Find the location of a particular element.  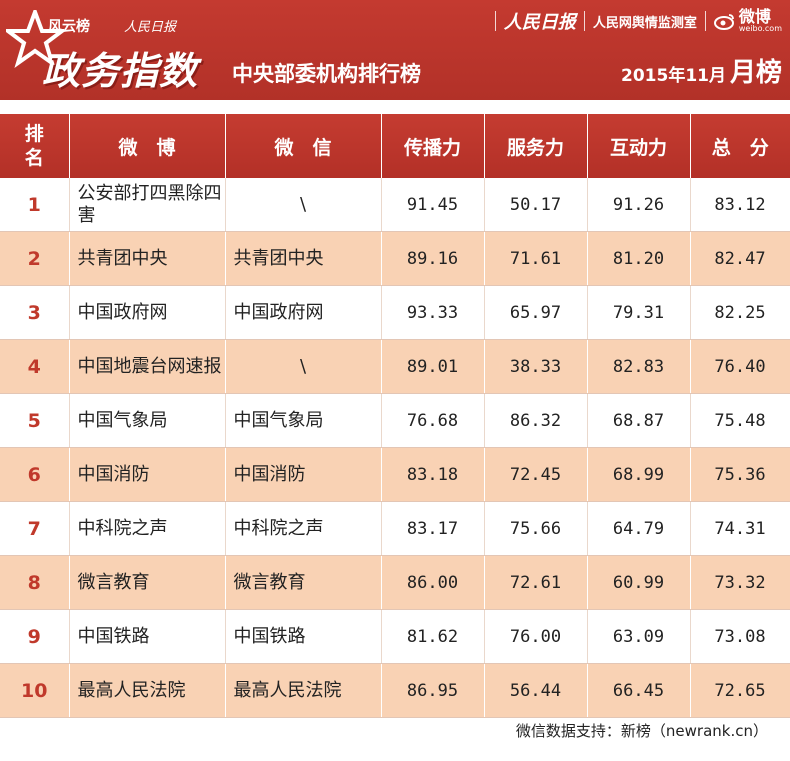

cell-total: 73.32 is located at coordinates (740, 582).